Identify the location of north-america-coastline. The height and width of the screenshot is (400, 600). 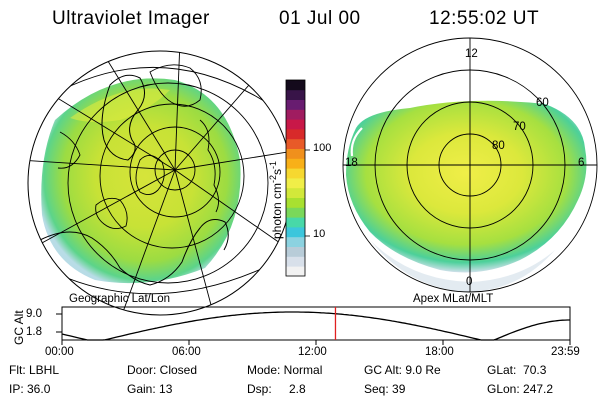
(134, 252).